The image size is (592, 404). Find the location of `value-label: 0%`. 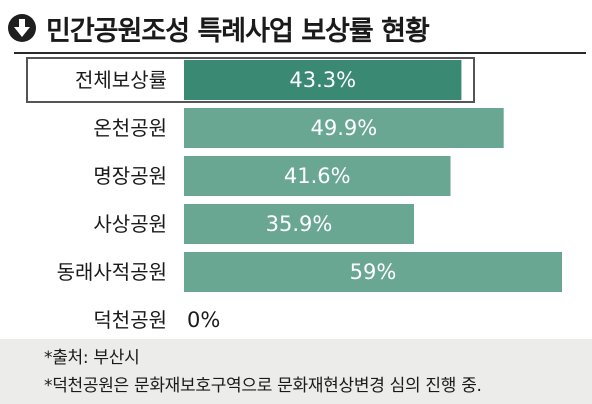

value-label: 0% is located at coordinates (203, 320).